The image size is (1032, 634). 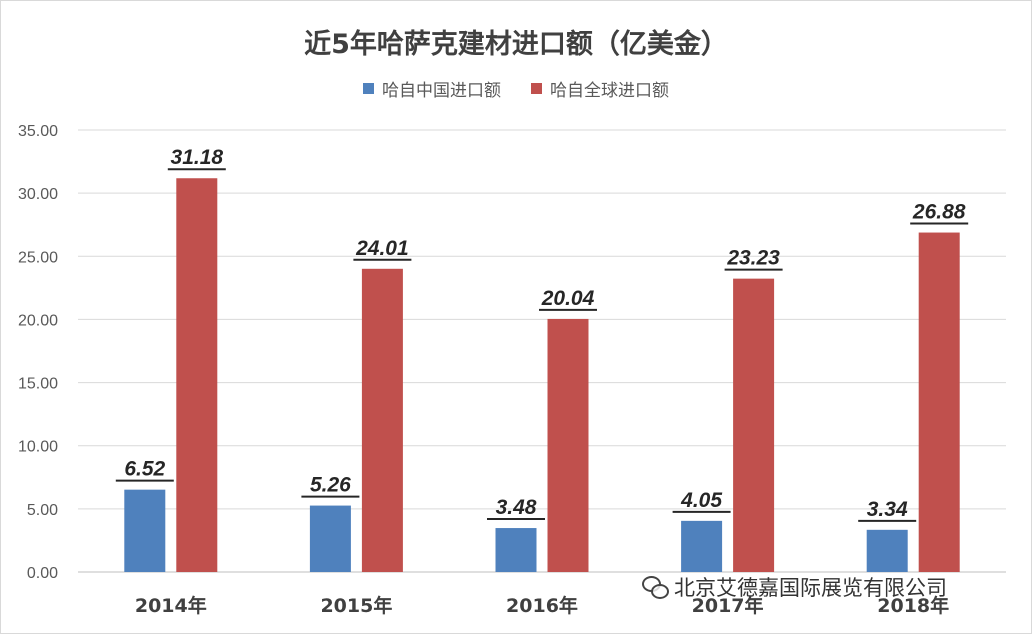 I want to click on data-label: 6.52, so click(x=144, y=469).